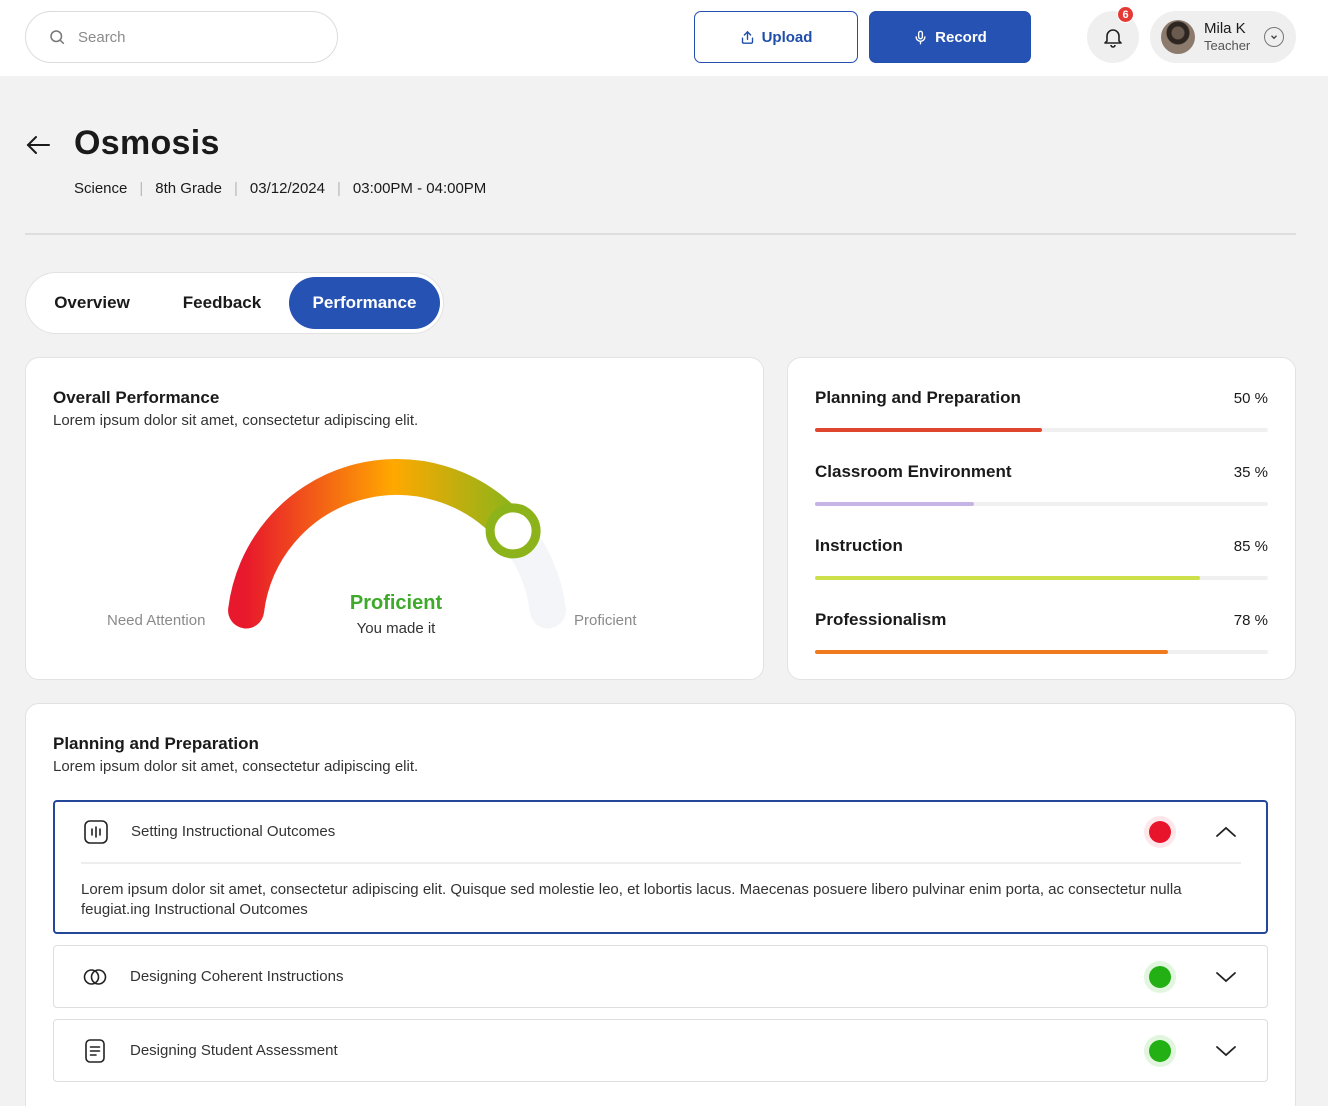 Image resolution: width=1328 pixels, height=1106 pixels. What do you see at coordinates (660, 976) in the screenshot?
I see `accordion-item-coherent-instructions: Designing Coherent Instructions` at bounding box center [660, 976].